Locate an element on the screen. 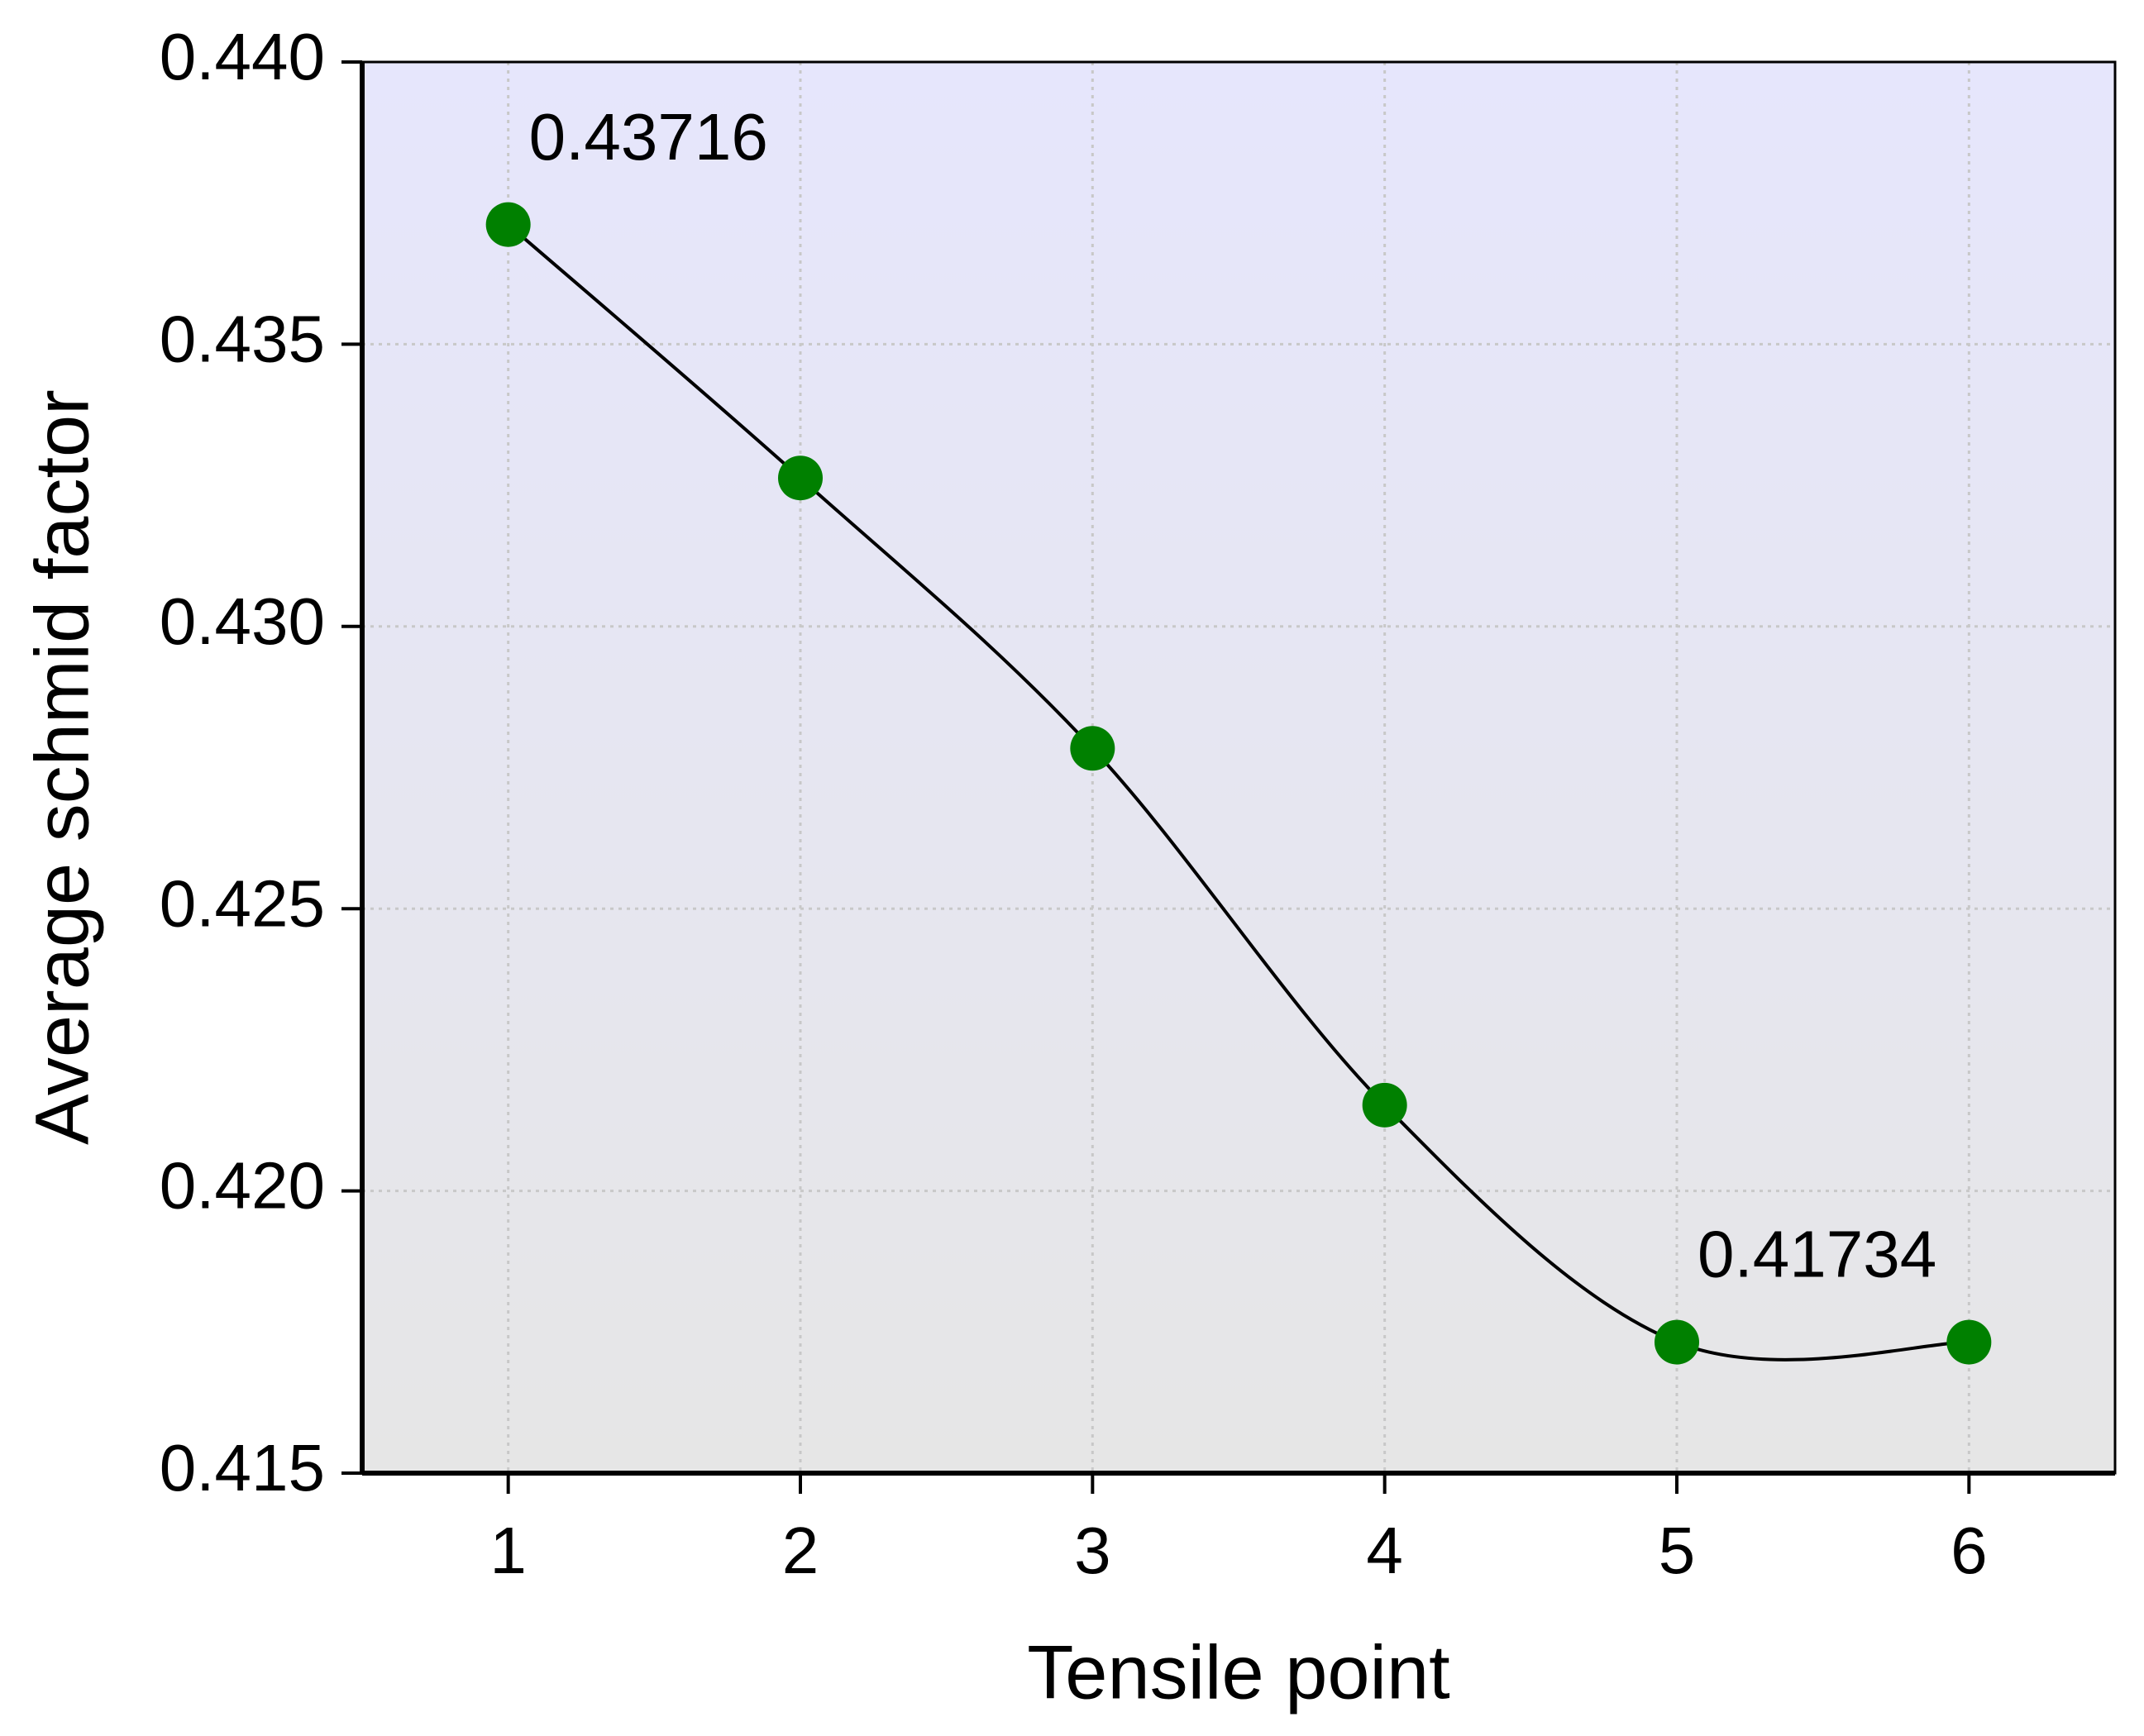  y-tick-label: 0.420 is located at coordinates (242, 1186).